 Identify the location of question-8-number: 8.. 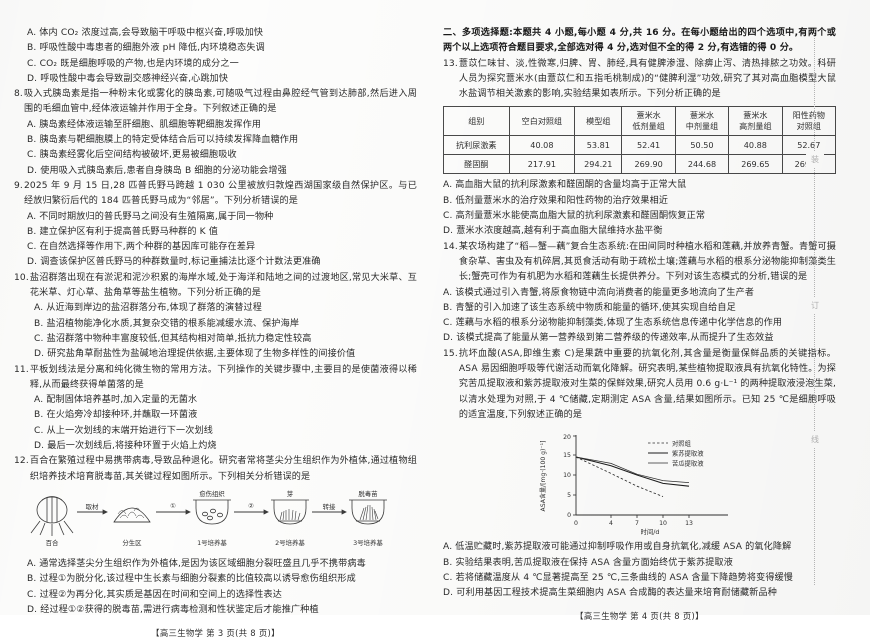
(18, 94).